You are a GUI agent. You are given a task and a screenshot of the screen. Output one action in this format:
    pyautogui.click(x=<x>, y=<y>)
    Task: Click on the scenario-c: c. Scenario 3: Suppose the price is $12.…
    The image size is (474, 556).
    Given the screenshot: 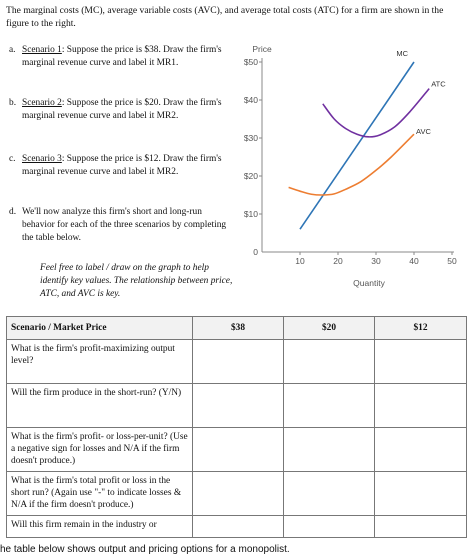 What is the action you would take?
    pyautogui.click(x=118, y=166)
    